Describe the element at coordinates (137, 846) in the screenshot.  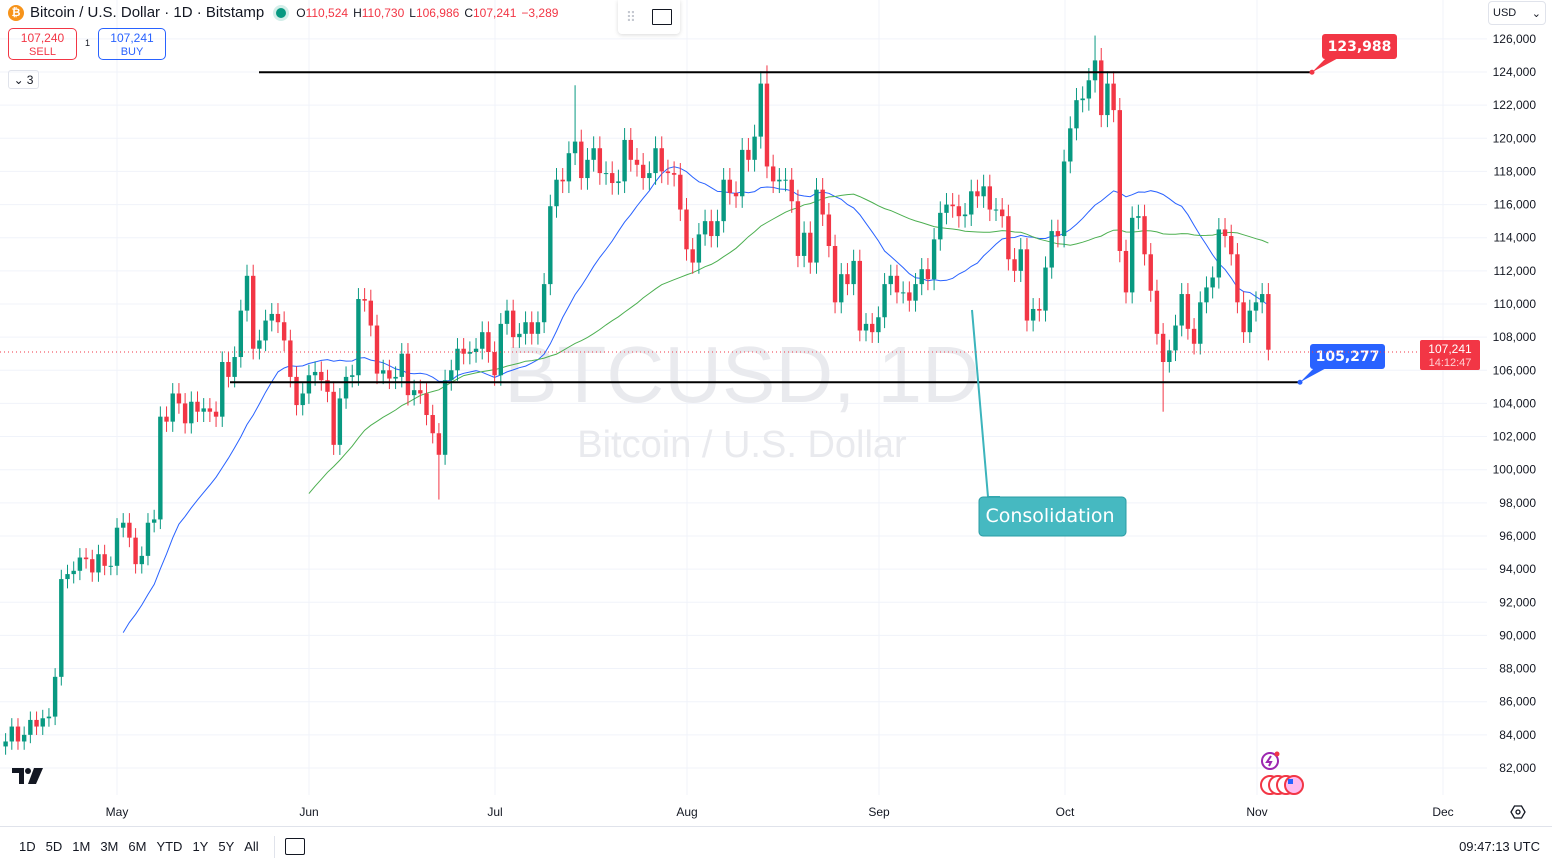
I see `range-6m: 6M` at that location.